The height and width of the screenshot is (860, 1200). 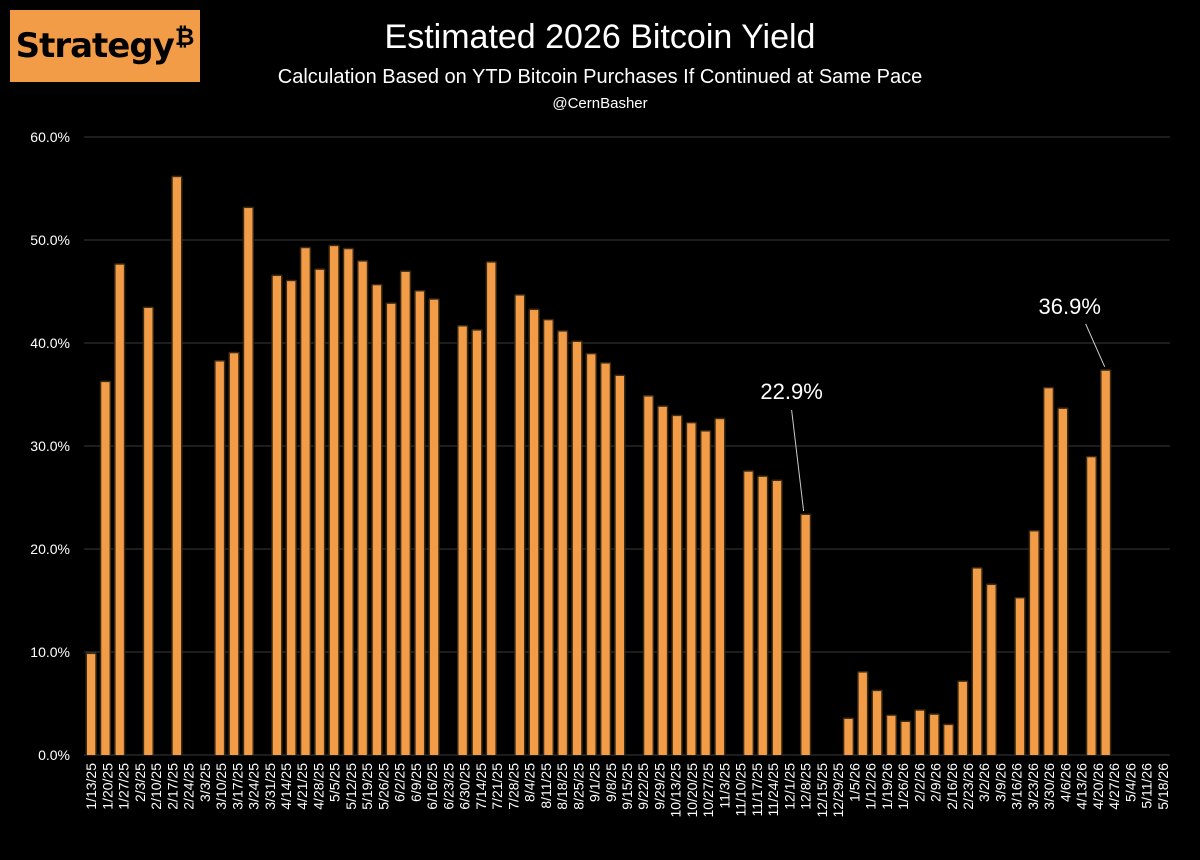 What do you see at coordinates (952, 786) in the screenshot?
I see `x-tick-label: 2/16/26` at bounding box center [952, 786].